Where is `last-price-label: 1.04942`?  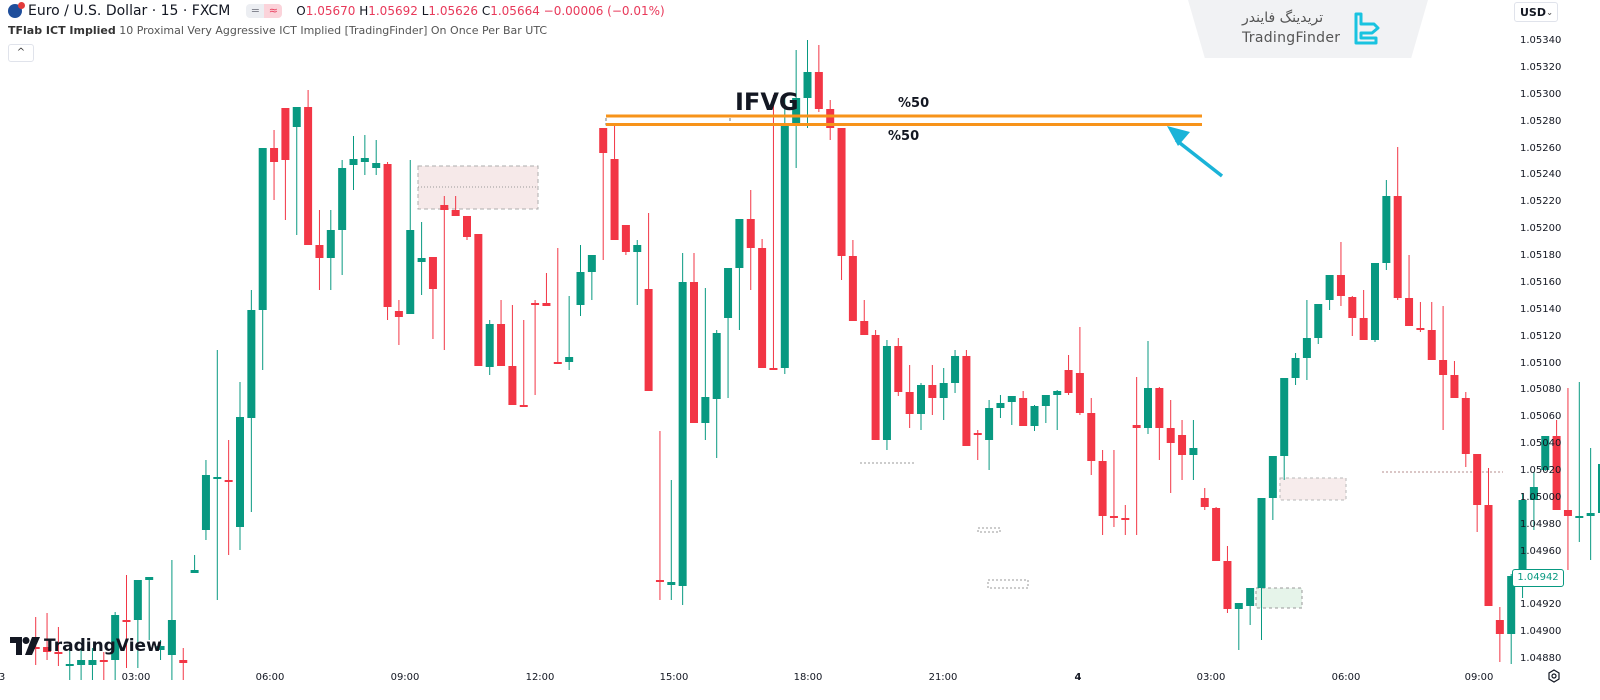 last-price-label: 1.04942 is located at coordinates (1538, 578).